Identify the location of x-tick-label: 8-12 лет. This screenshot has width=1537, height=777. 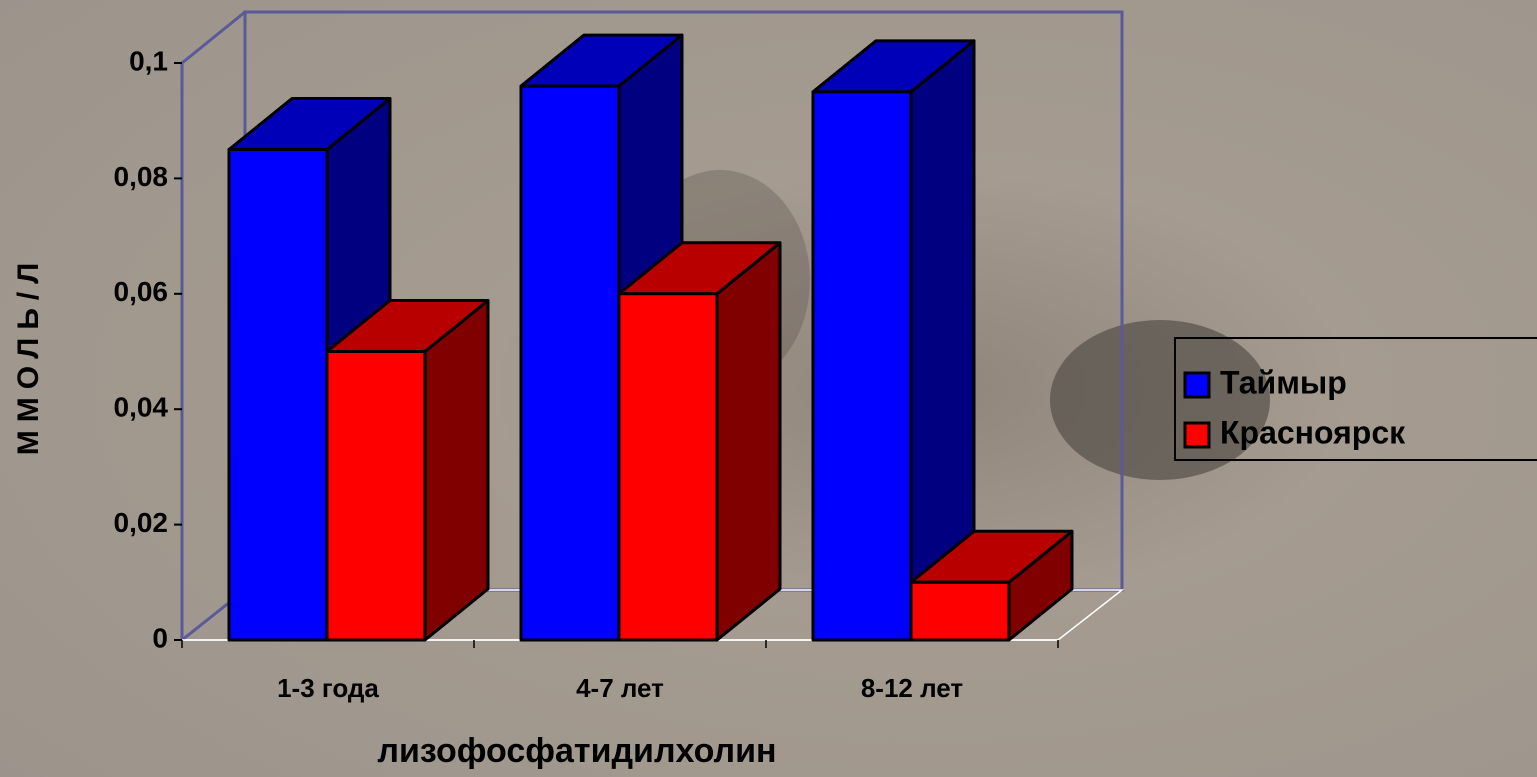
(912, 688).